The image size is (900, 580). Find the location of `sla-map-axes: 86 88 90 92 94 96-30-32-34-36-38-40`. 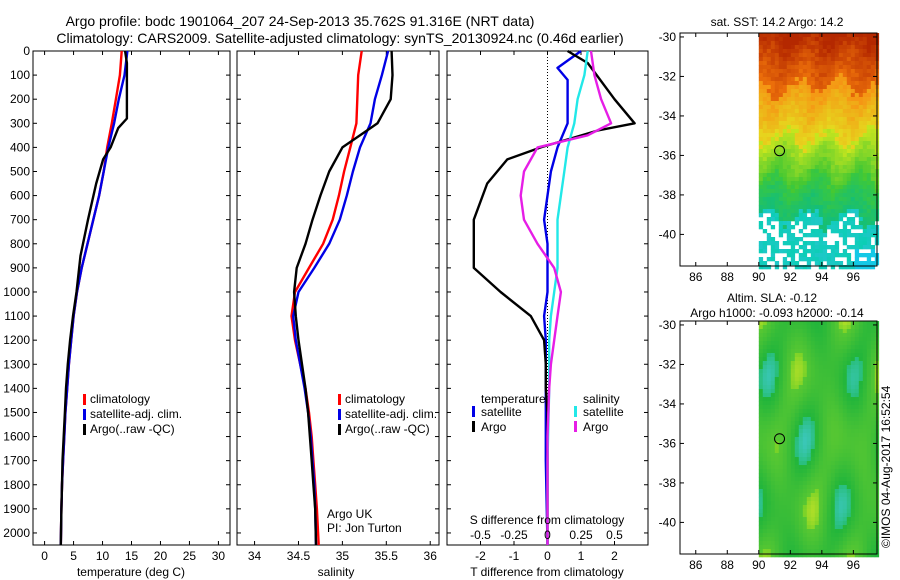

sla-map-axes: 86 88 90 92 94 96-30-32-34-36-38-40 is located at coordinates (768, 445).